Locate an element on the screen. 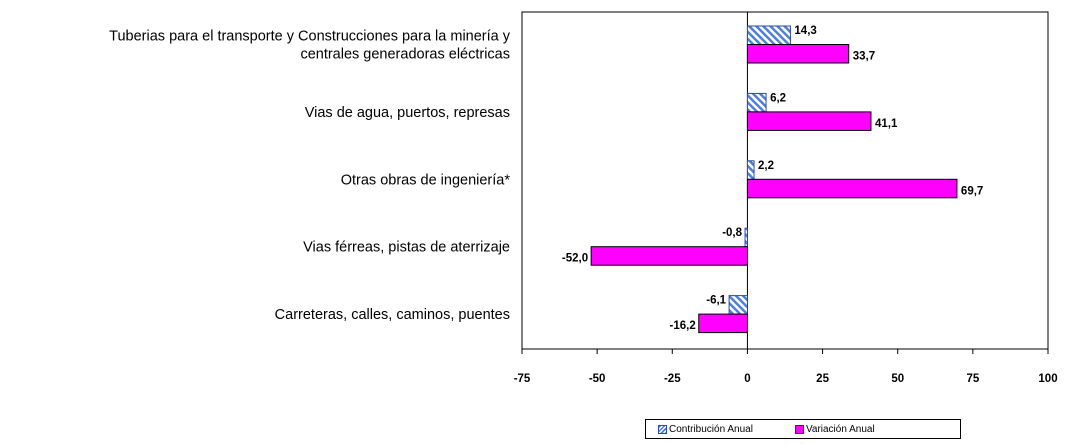 This screenshot has width=1073, height=445. data-label-variacion: -16,2 is located at coordinates (683, 326).